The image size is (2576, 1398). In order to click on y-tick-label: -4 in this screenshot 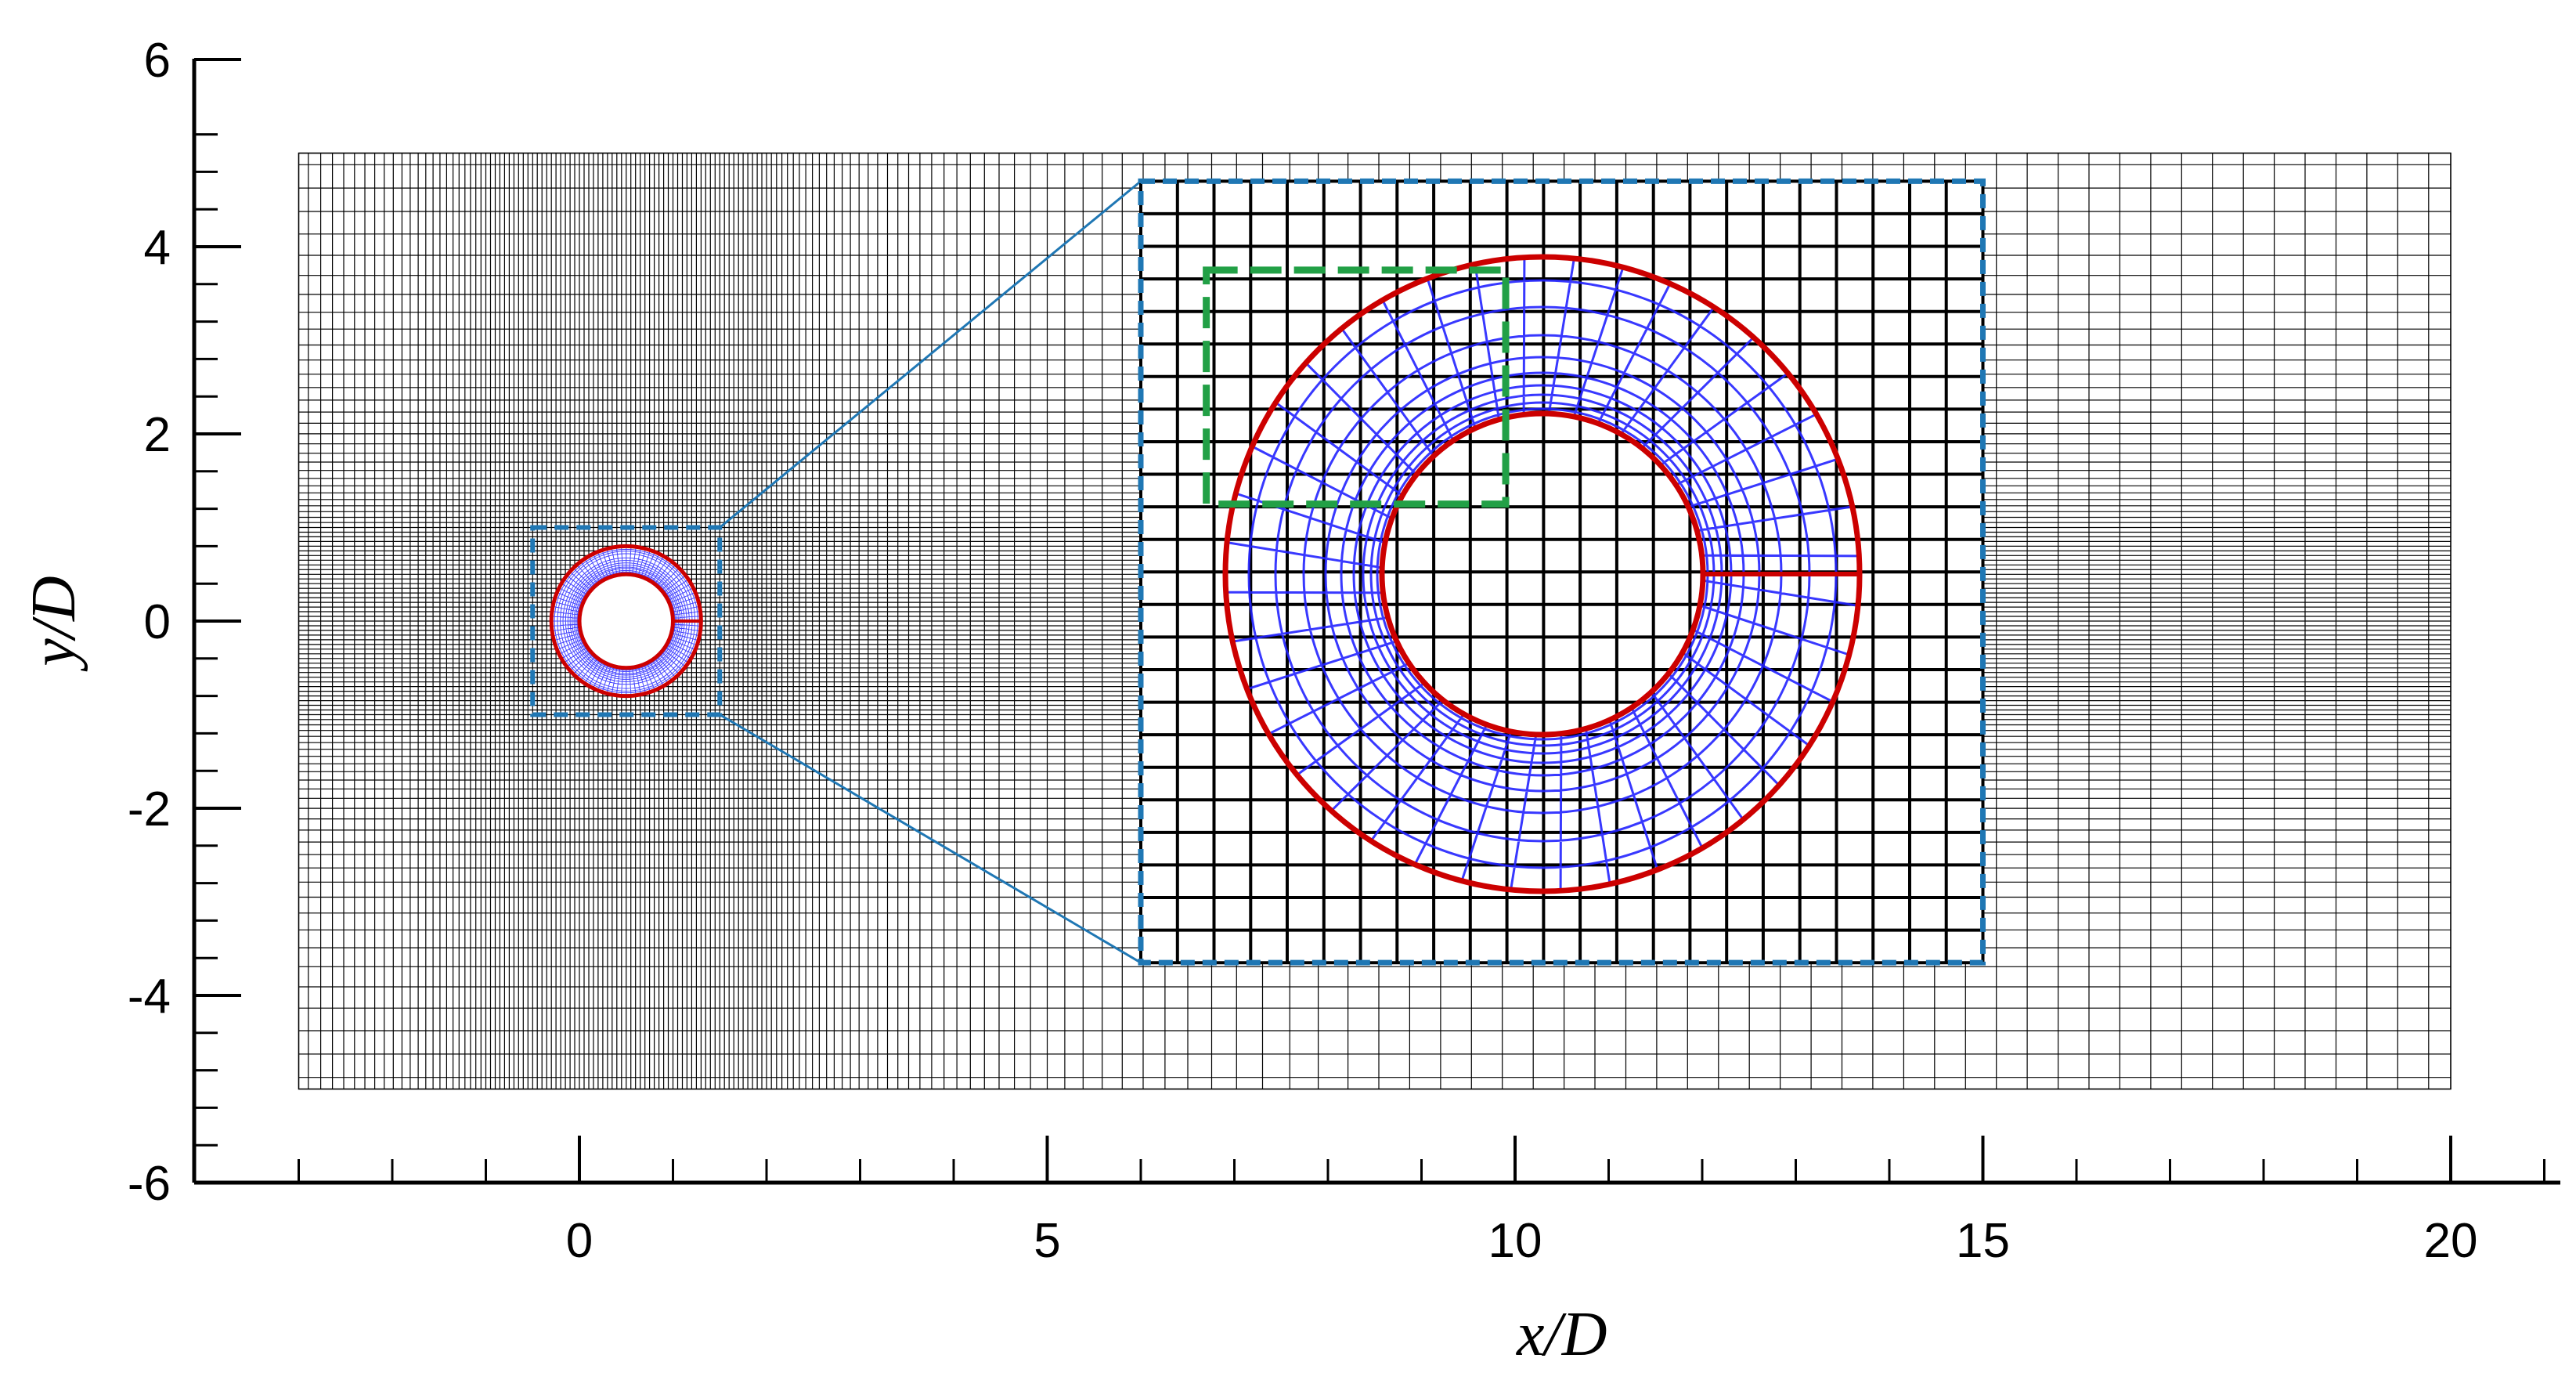, I will do `click(149, 997)`.